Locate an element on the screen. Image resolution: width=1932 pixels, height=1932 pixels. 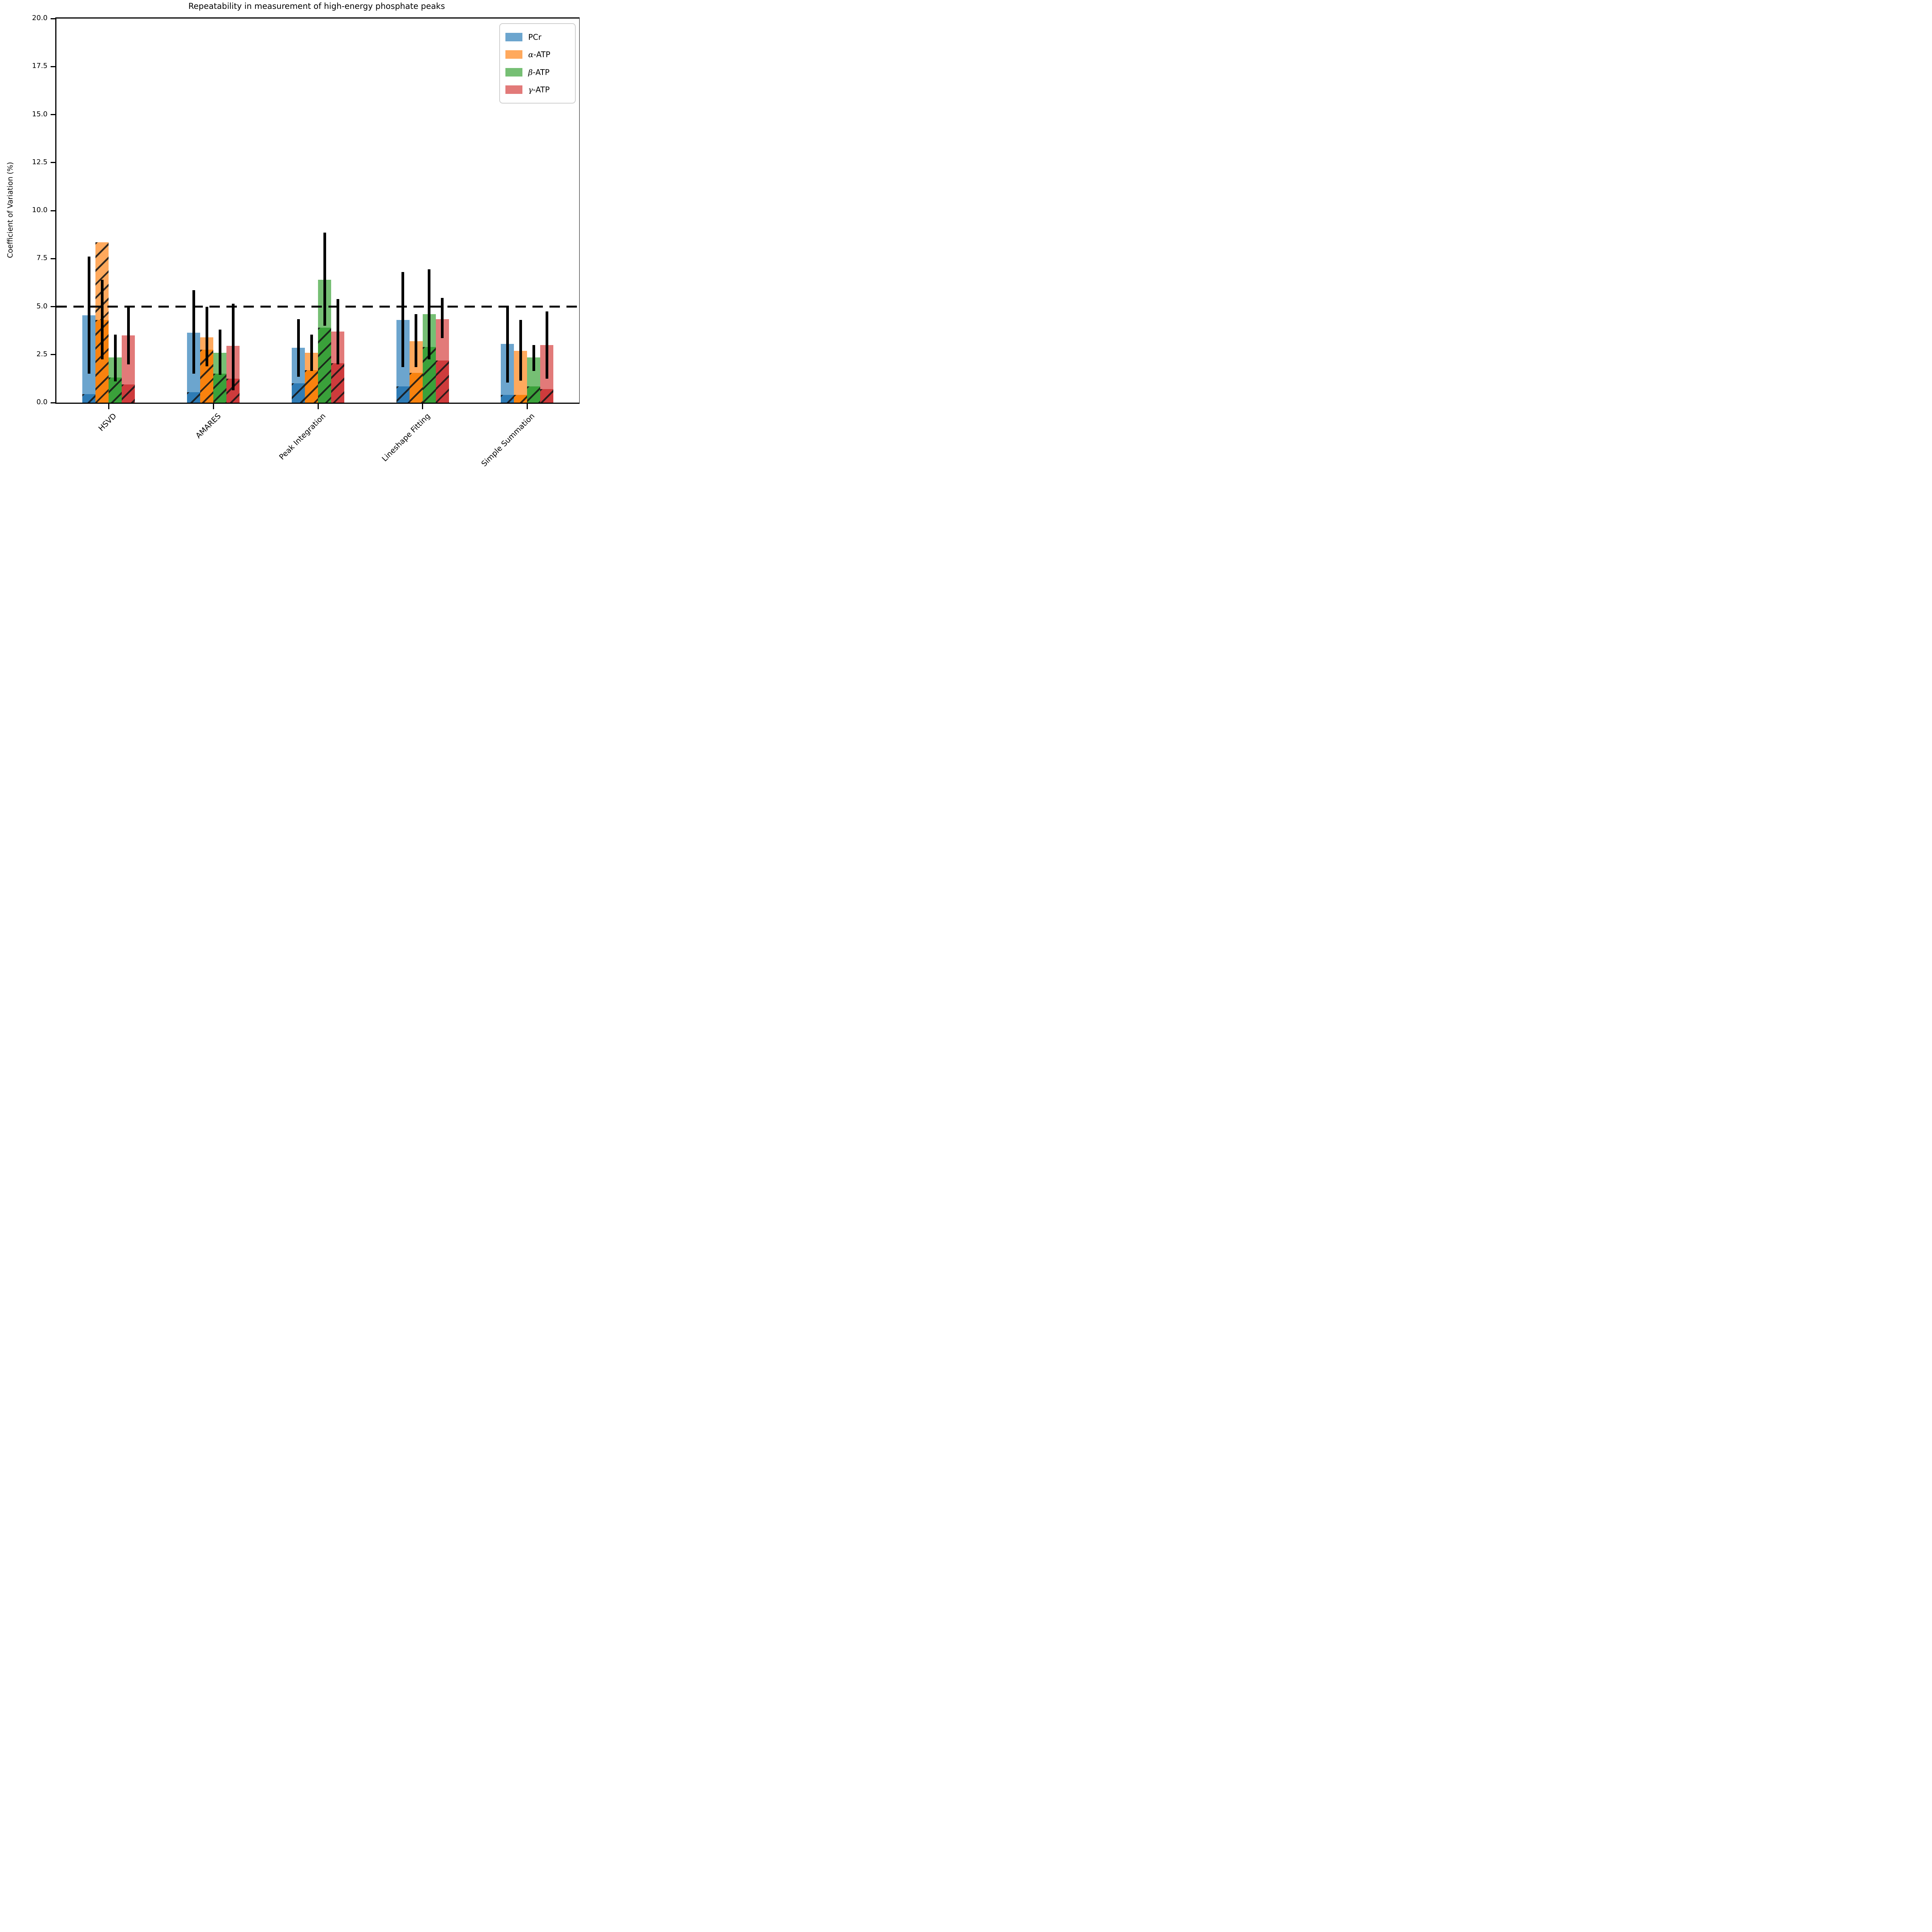
error-bar-α-ATP-Lineshape Fitting is located at coordinates (416, 340).